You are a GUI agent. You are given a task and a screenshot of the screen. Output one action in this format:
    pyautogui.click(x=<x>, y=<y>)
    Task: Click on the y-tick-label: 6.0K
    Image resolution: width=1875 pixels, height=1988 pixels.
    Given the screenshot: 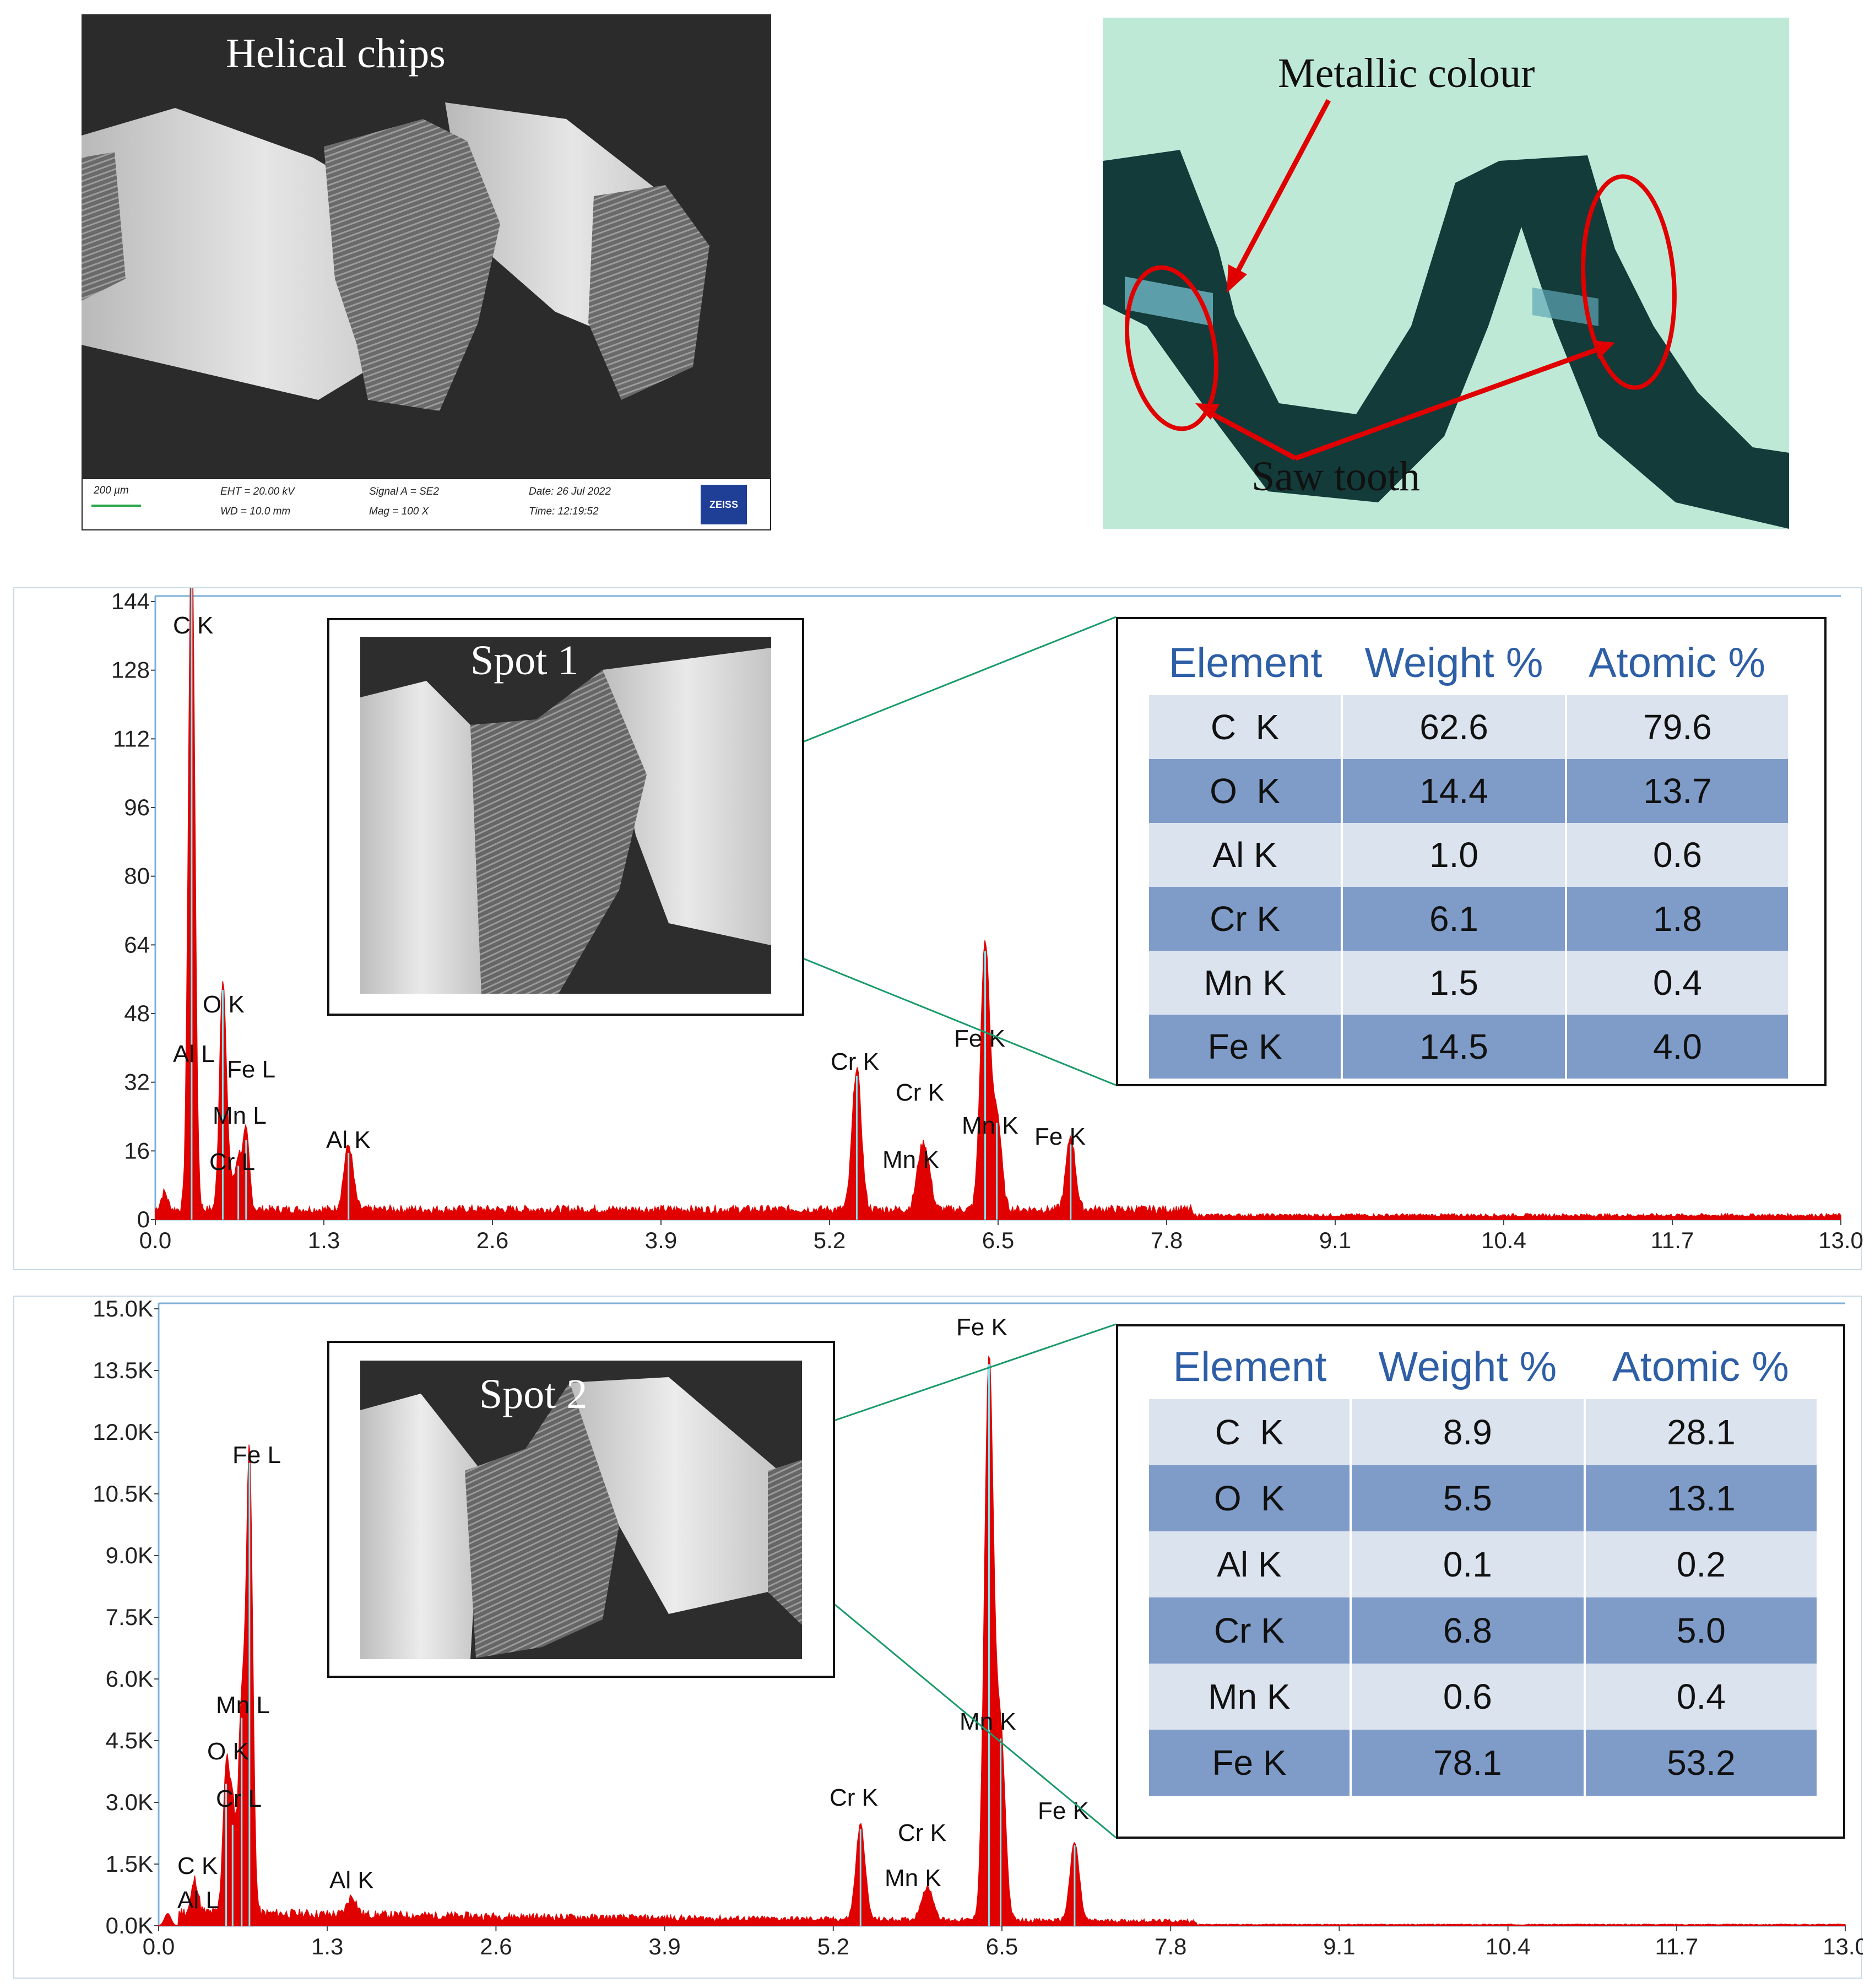 What is the action you would take?
    pyautogui.click(x=129, y=1679)
    